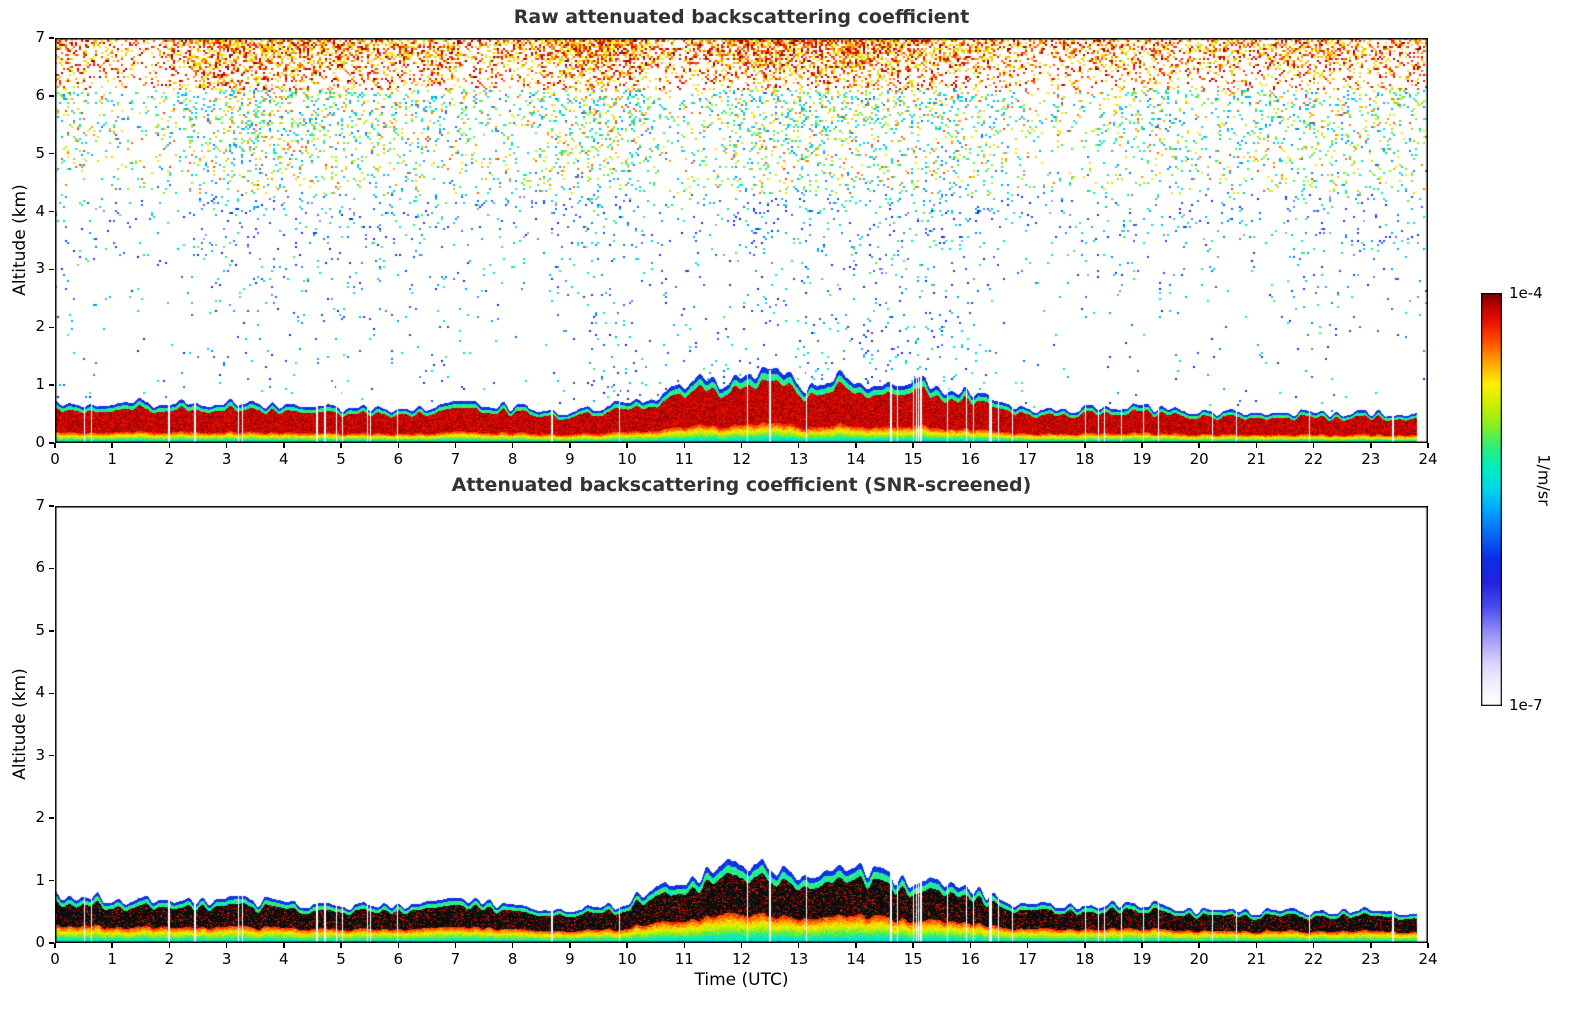 This screenshot has height=1020, width=1595. Describe the element at coordinates (1526, 705) in the screenshot. I see `colorbar-min-label: 1e-7` at that location.